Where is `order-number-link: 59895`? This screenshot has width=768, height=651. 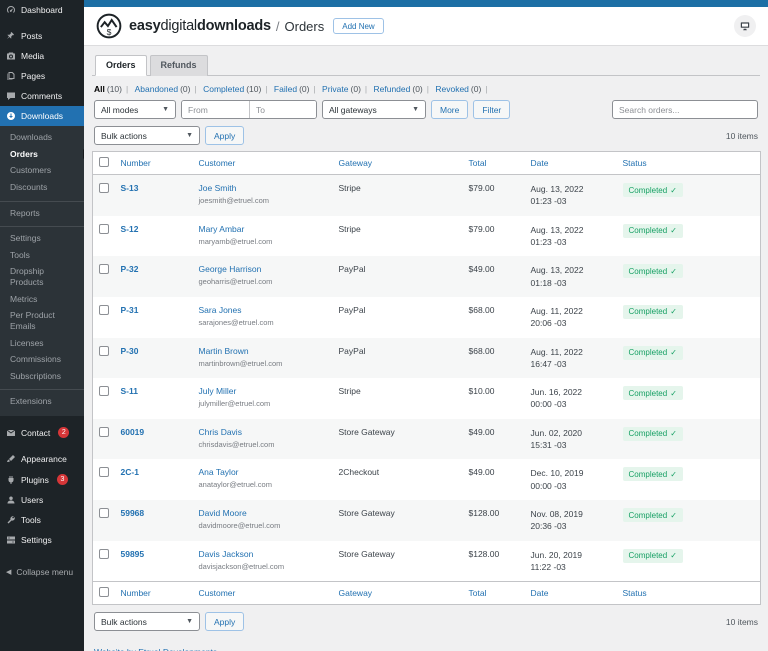
order-number-link: 59895 is located at coordinates (132, 553).